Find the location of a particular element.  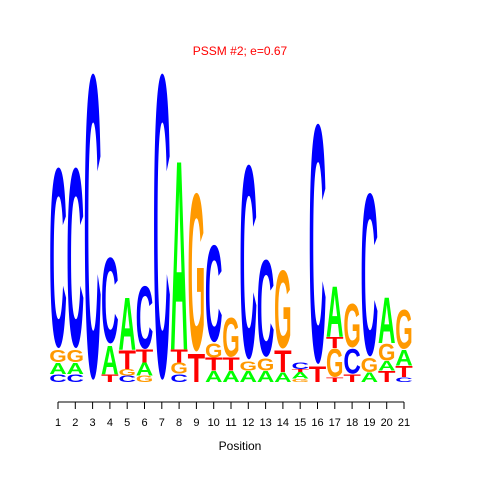

x-tick-label-4: 4 is located at coordinates (110, 423).